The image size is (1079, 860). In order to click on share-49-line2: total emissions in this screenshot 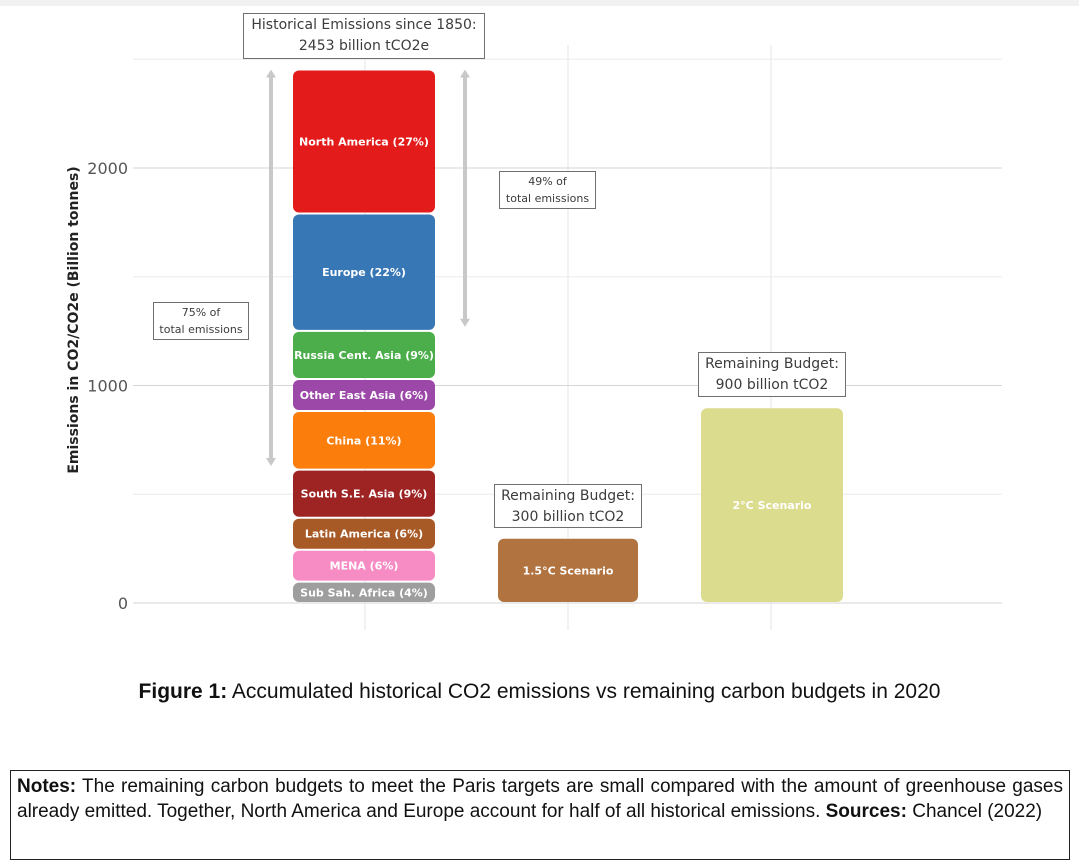, I will do `click(547, 198)`.